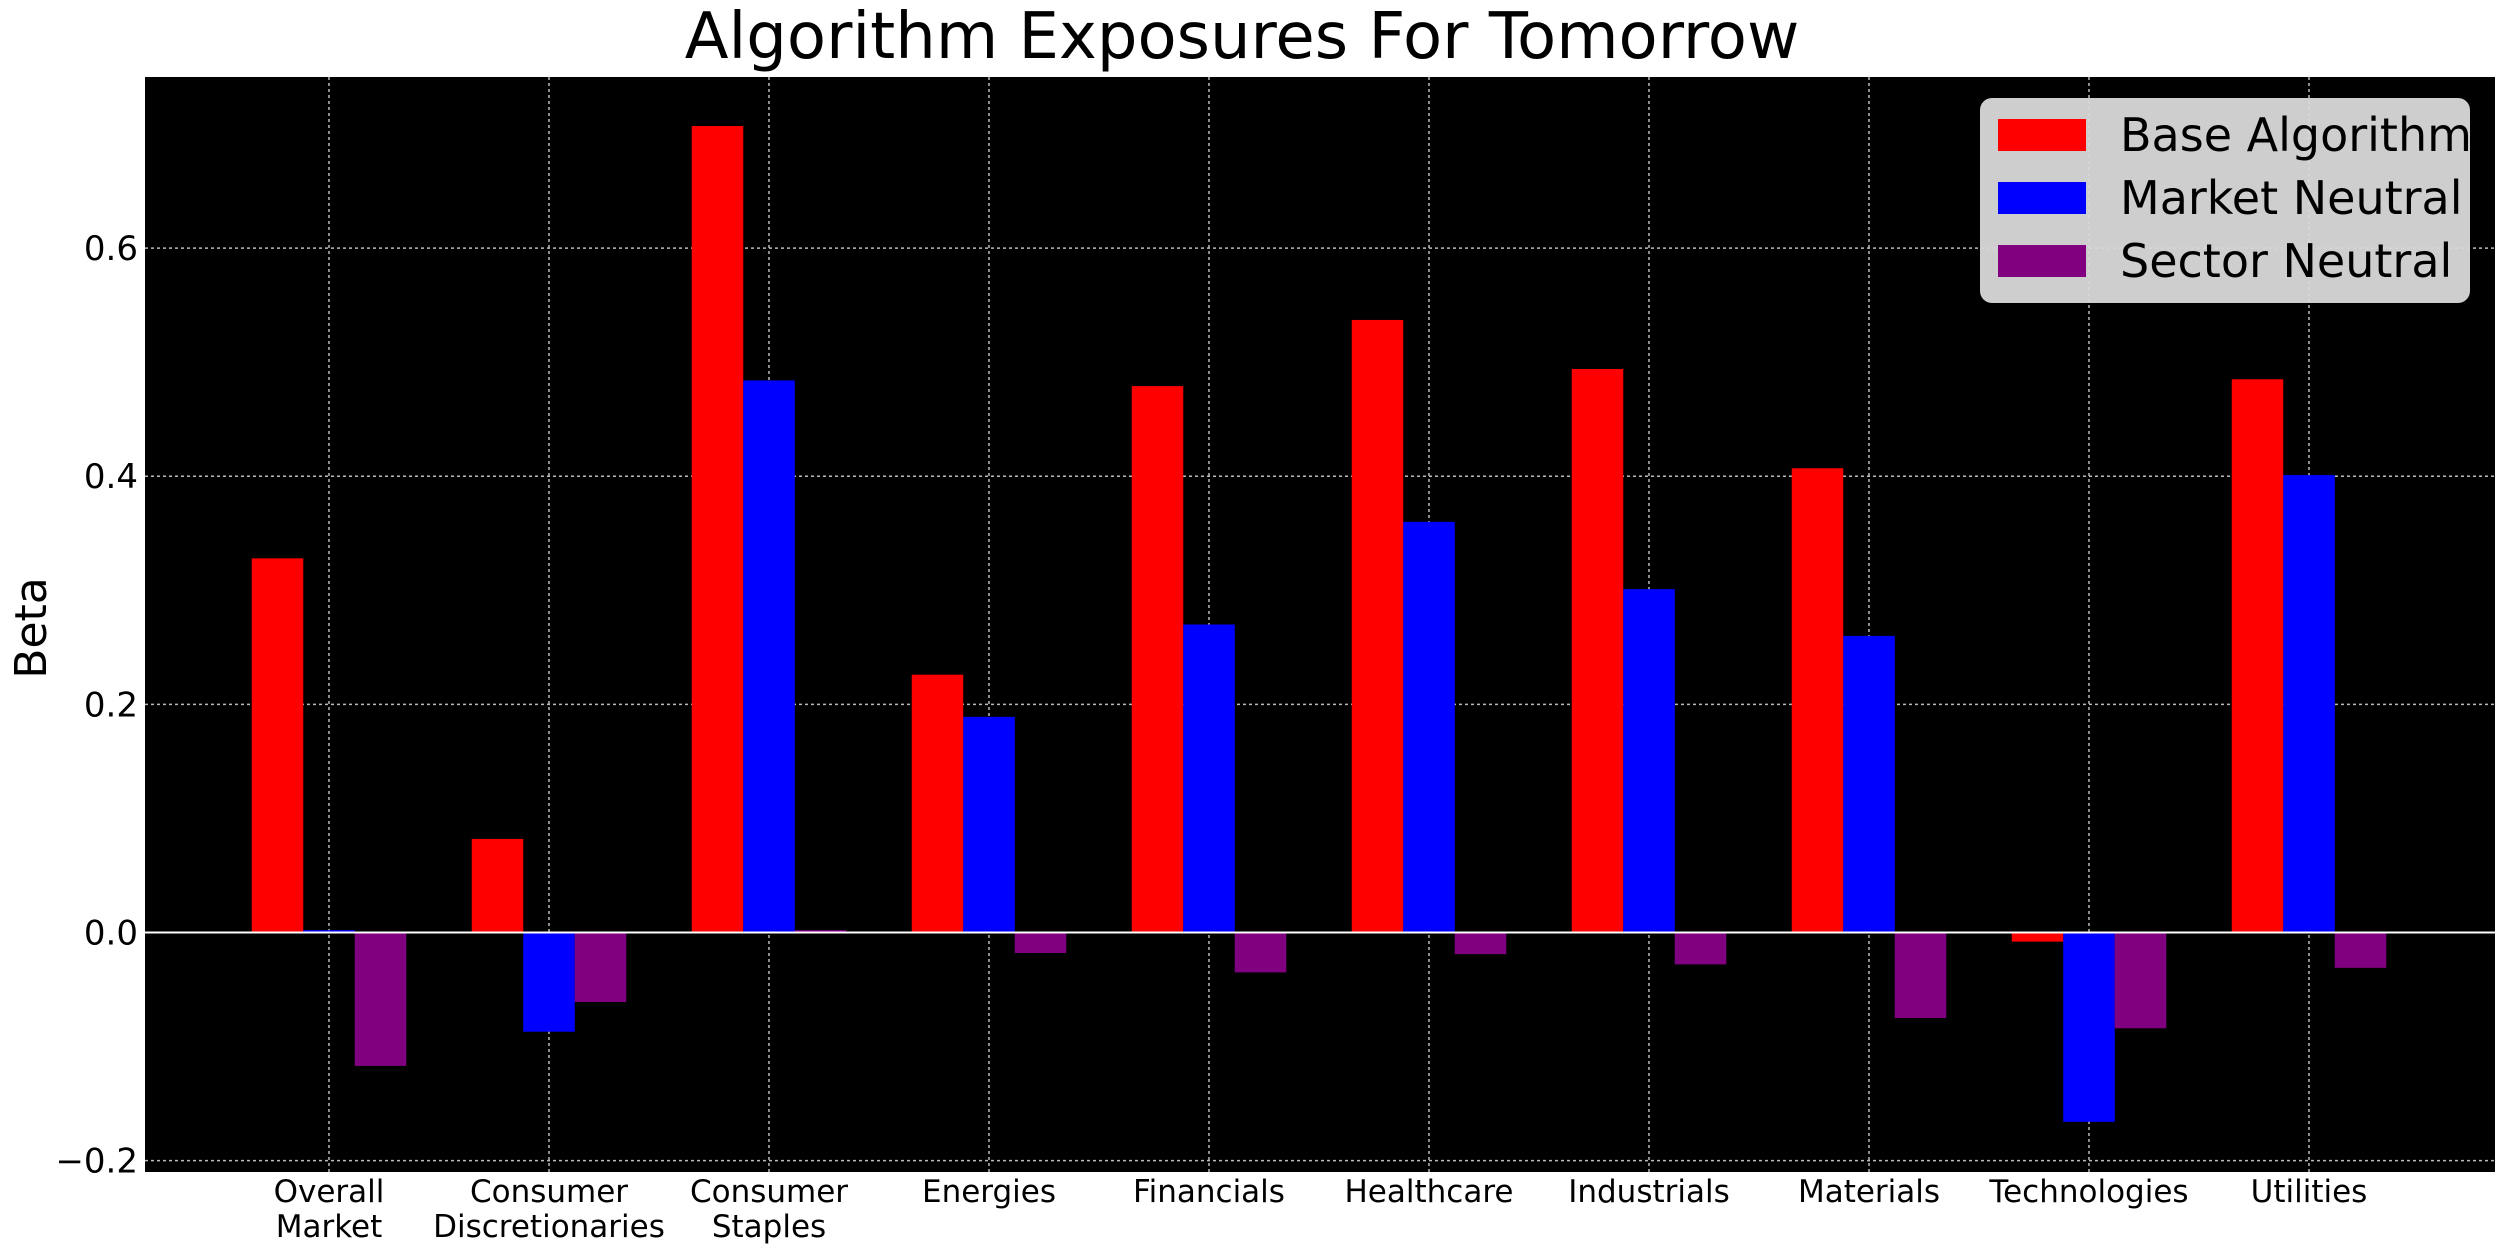  Describe the element at coordinates (1209, 1192) in the screenshot. I see `x-tick-label: Financials` at that location.